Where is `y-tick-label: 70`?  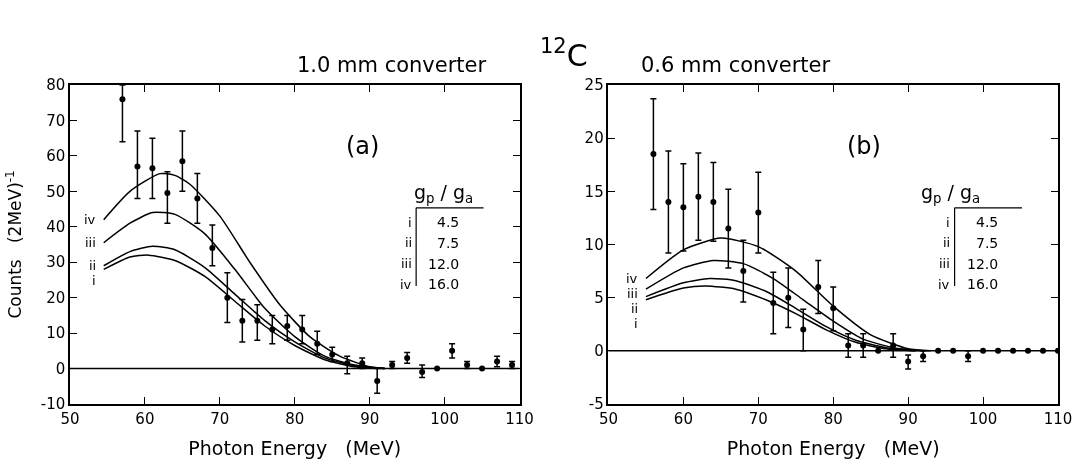
y-tick-label: 70 is located at coordinates (56, 120).